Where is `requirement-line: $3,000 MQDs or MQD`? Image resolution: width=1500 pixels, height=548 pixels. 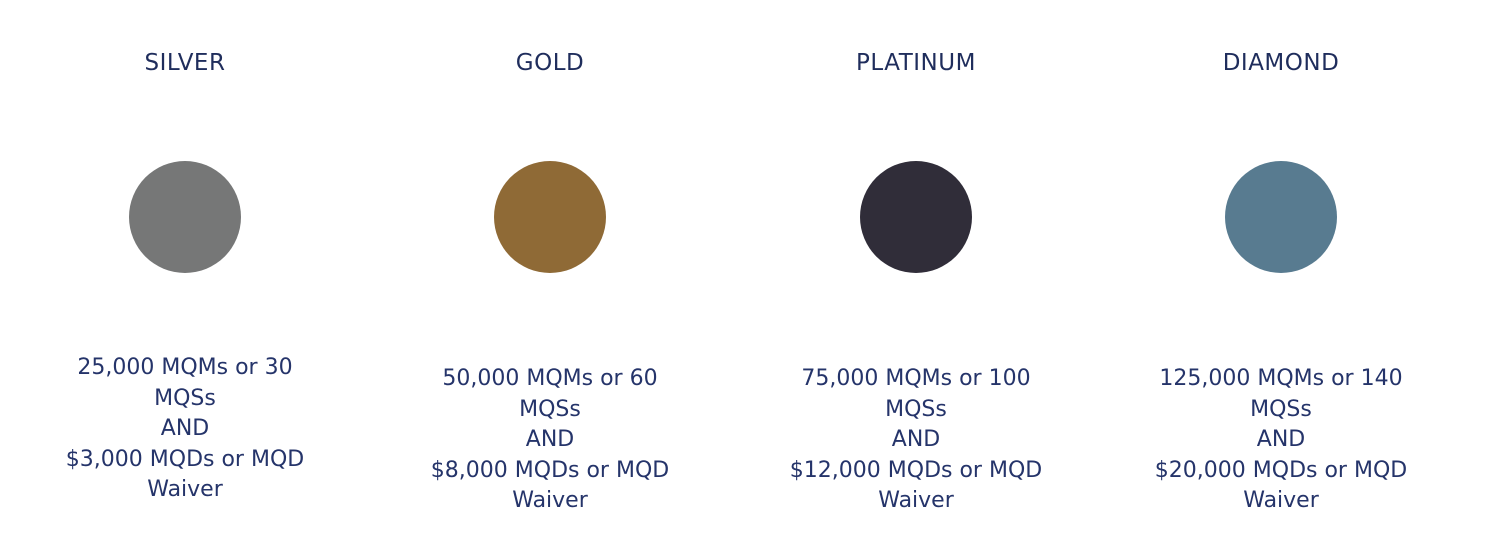
requirement-line: $3,000 MQDs or MQD is located at coordinates (185, 459).